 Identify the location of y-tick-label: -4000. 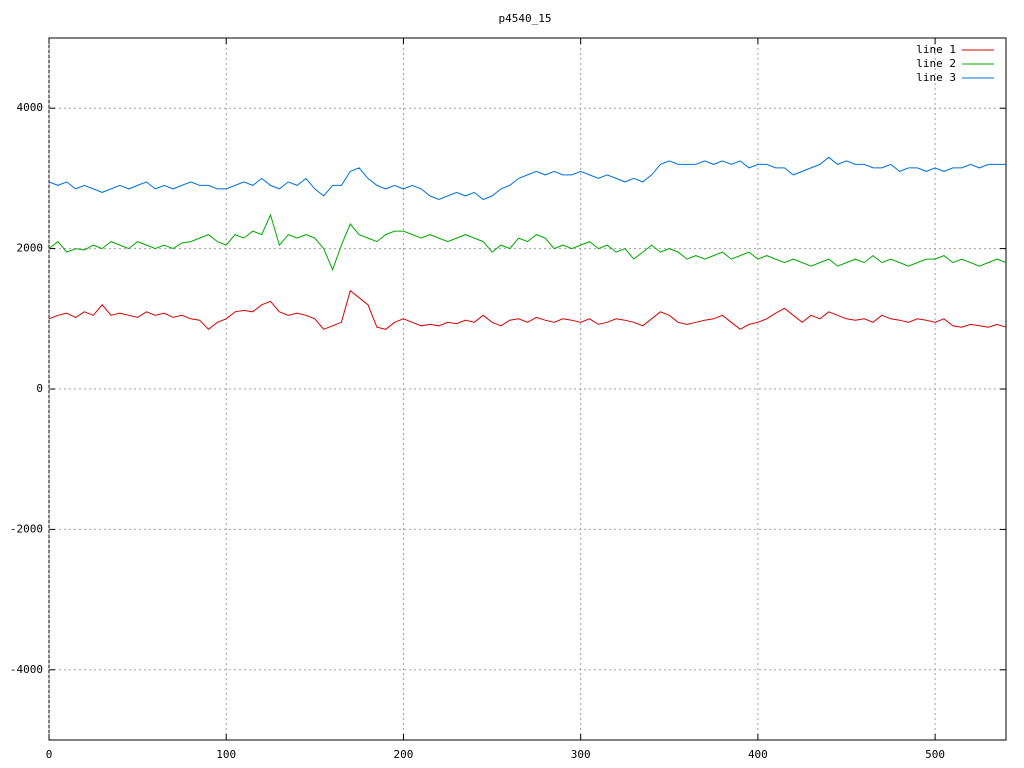
(26, 669).